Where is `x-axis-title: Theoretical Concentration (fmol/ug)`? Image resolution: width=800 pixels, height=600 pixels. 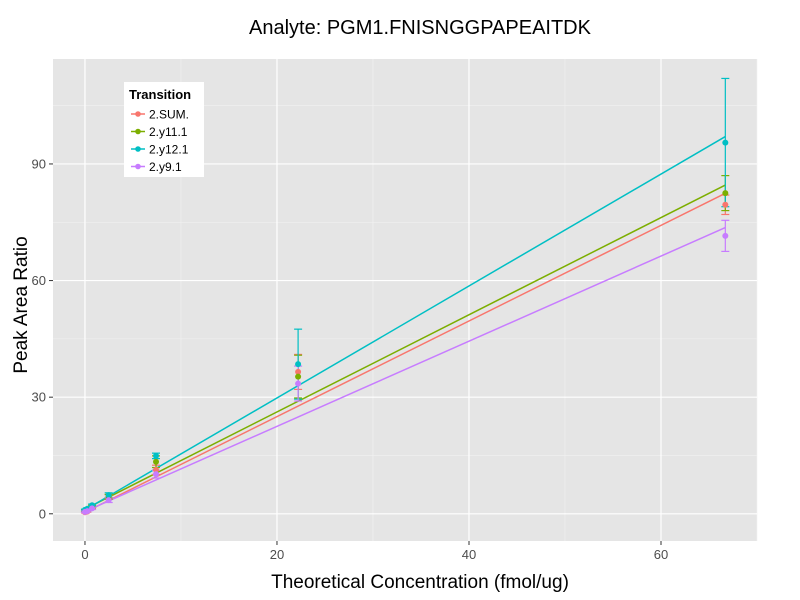 x-axis-title: Theoretical Concentration (fmol/ug) is located at coordinates (420, 582).